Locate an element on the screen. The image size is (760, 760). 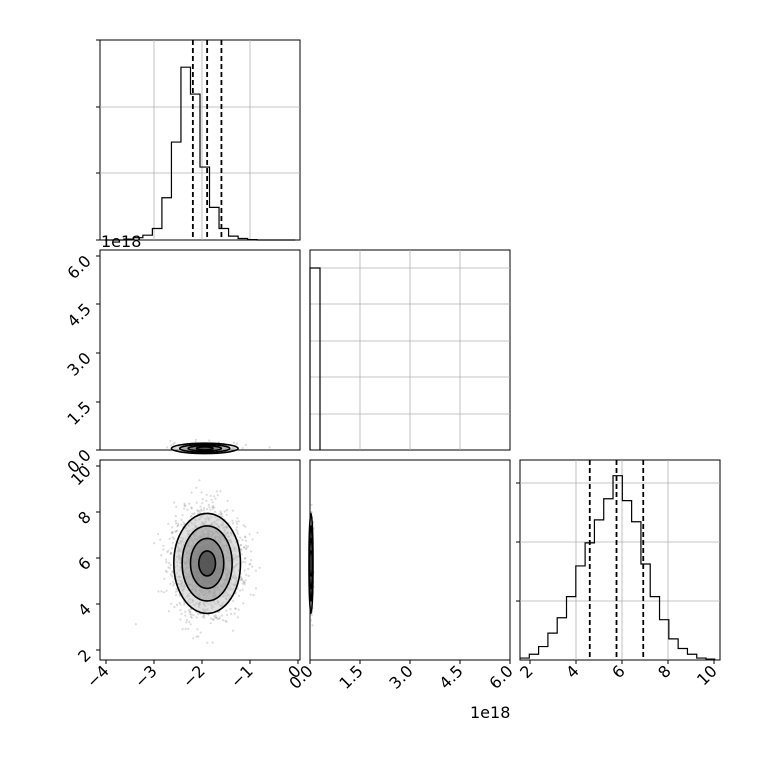
histogram-step is located at coordinates (200, 153).